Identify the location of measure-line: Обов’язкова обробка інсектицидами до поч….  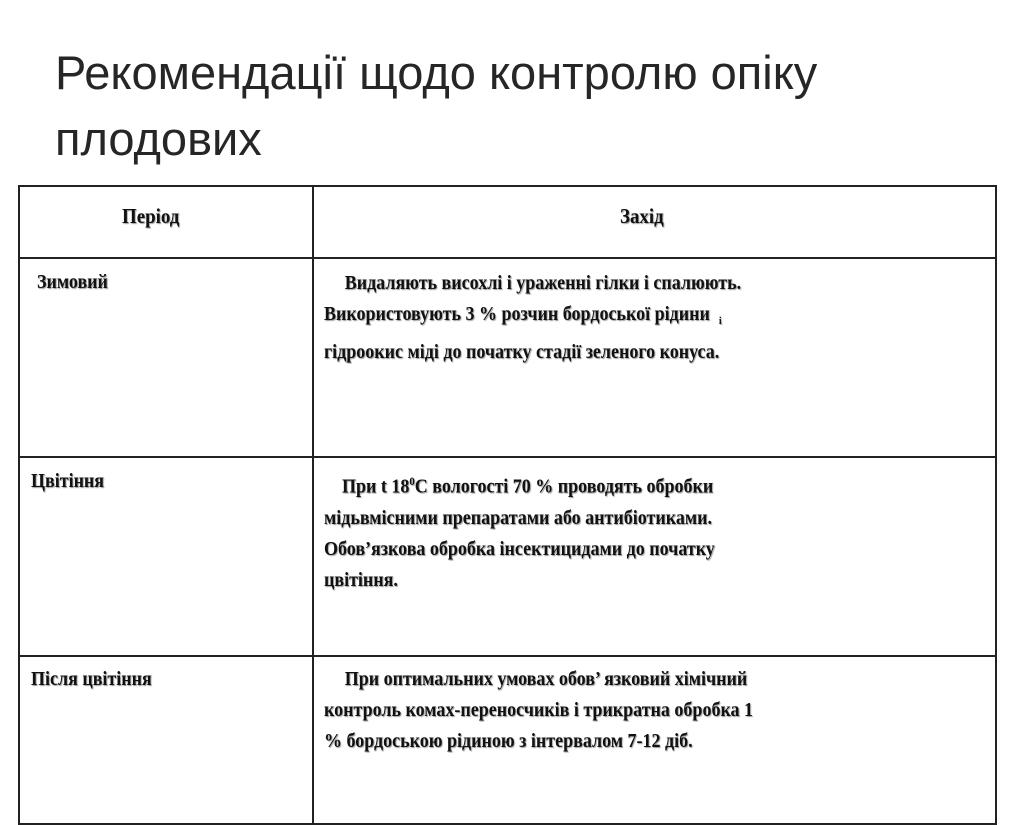
(519, 548).